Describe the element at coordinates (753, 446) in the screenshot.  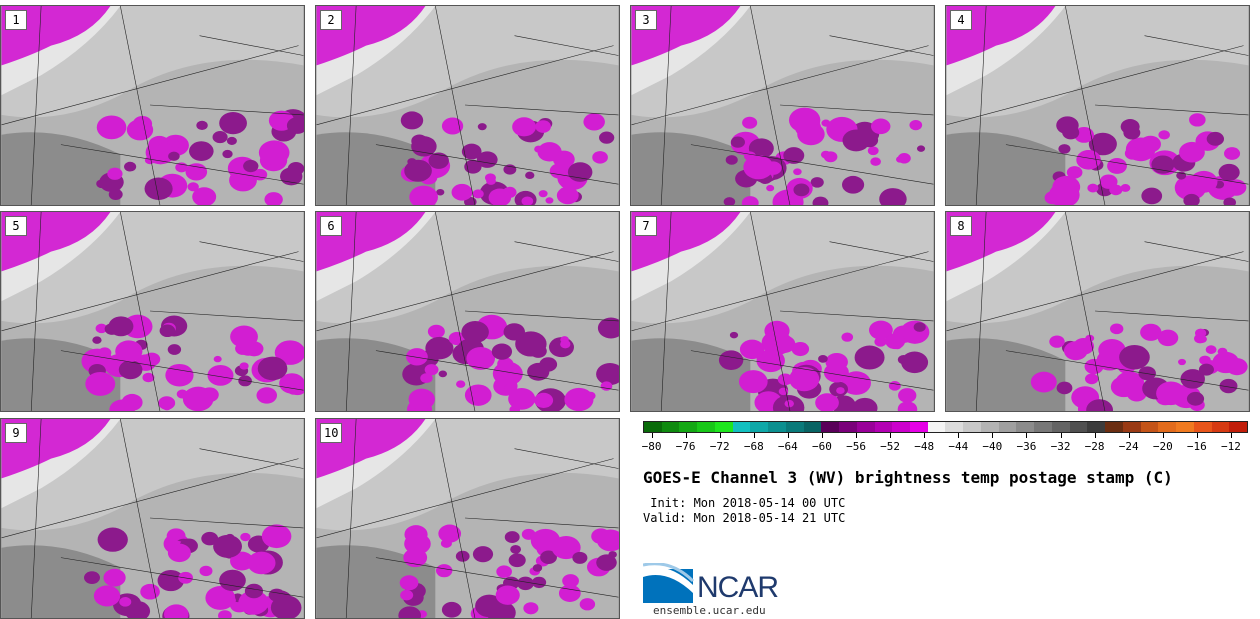
I see `colorbar-tick-label: −68` at that location.